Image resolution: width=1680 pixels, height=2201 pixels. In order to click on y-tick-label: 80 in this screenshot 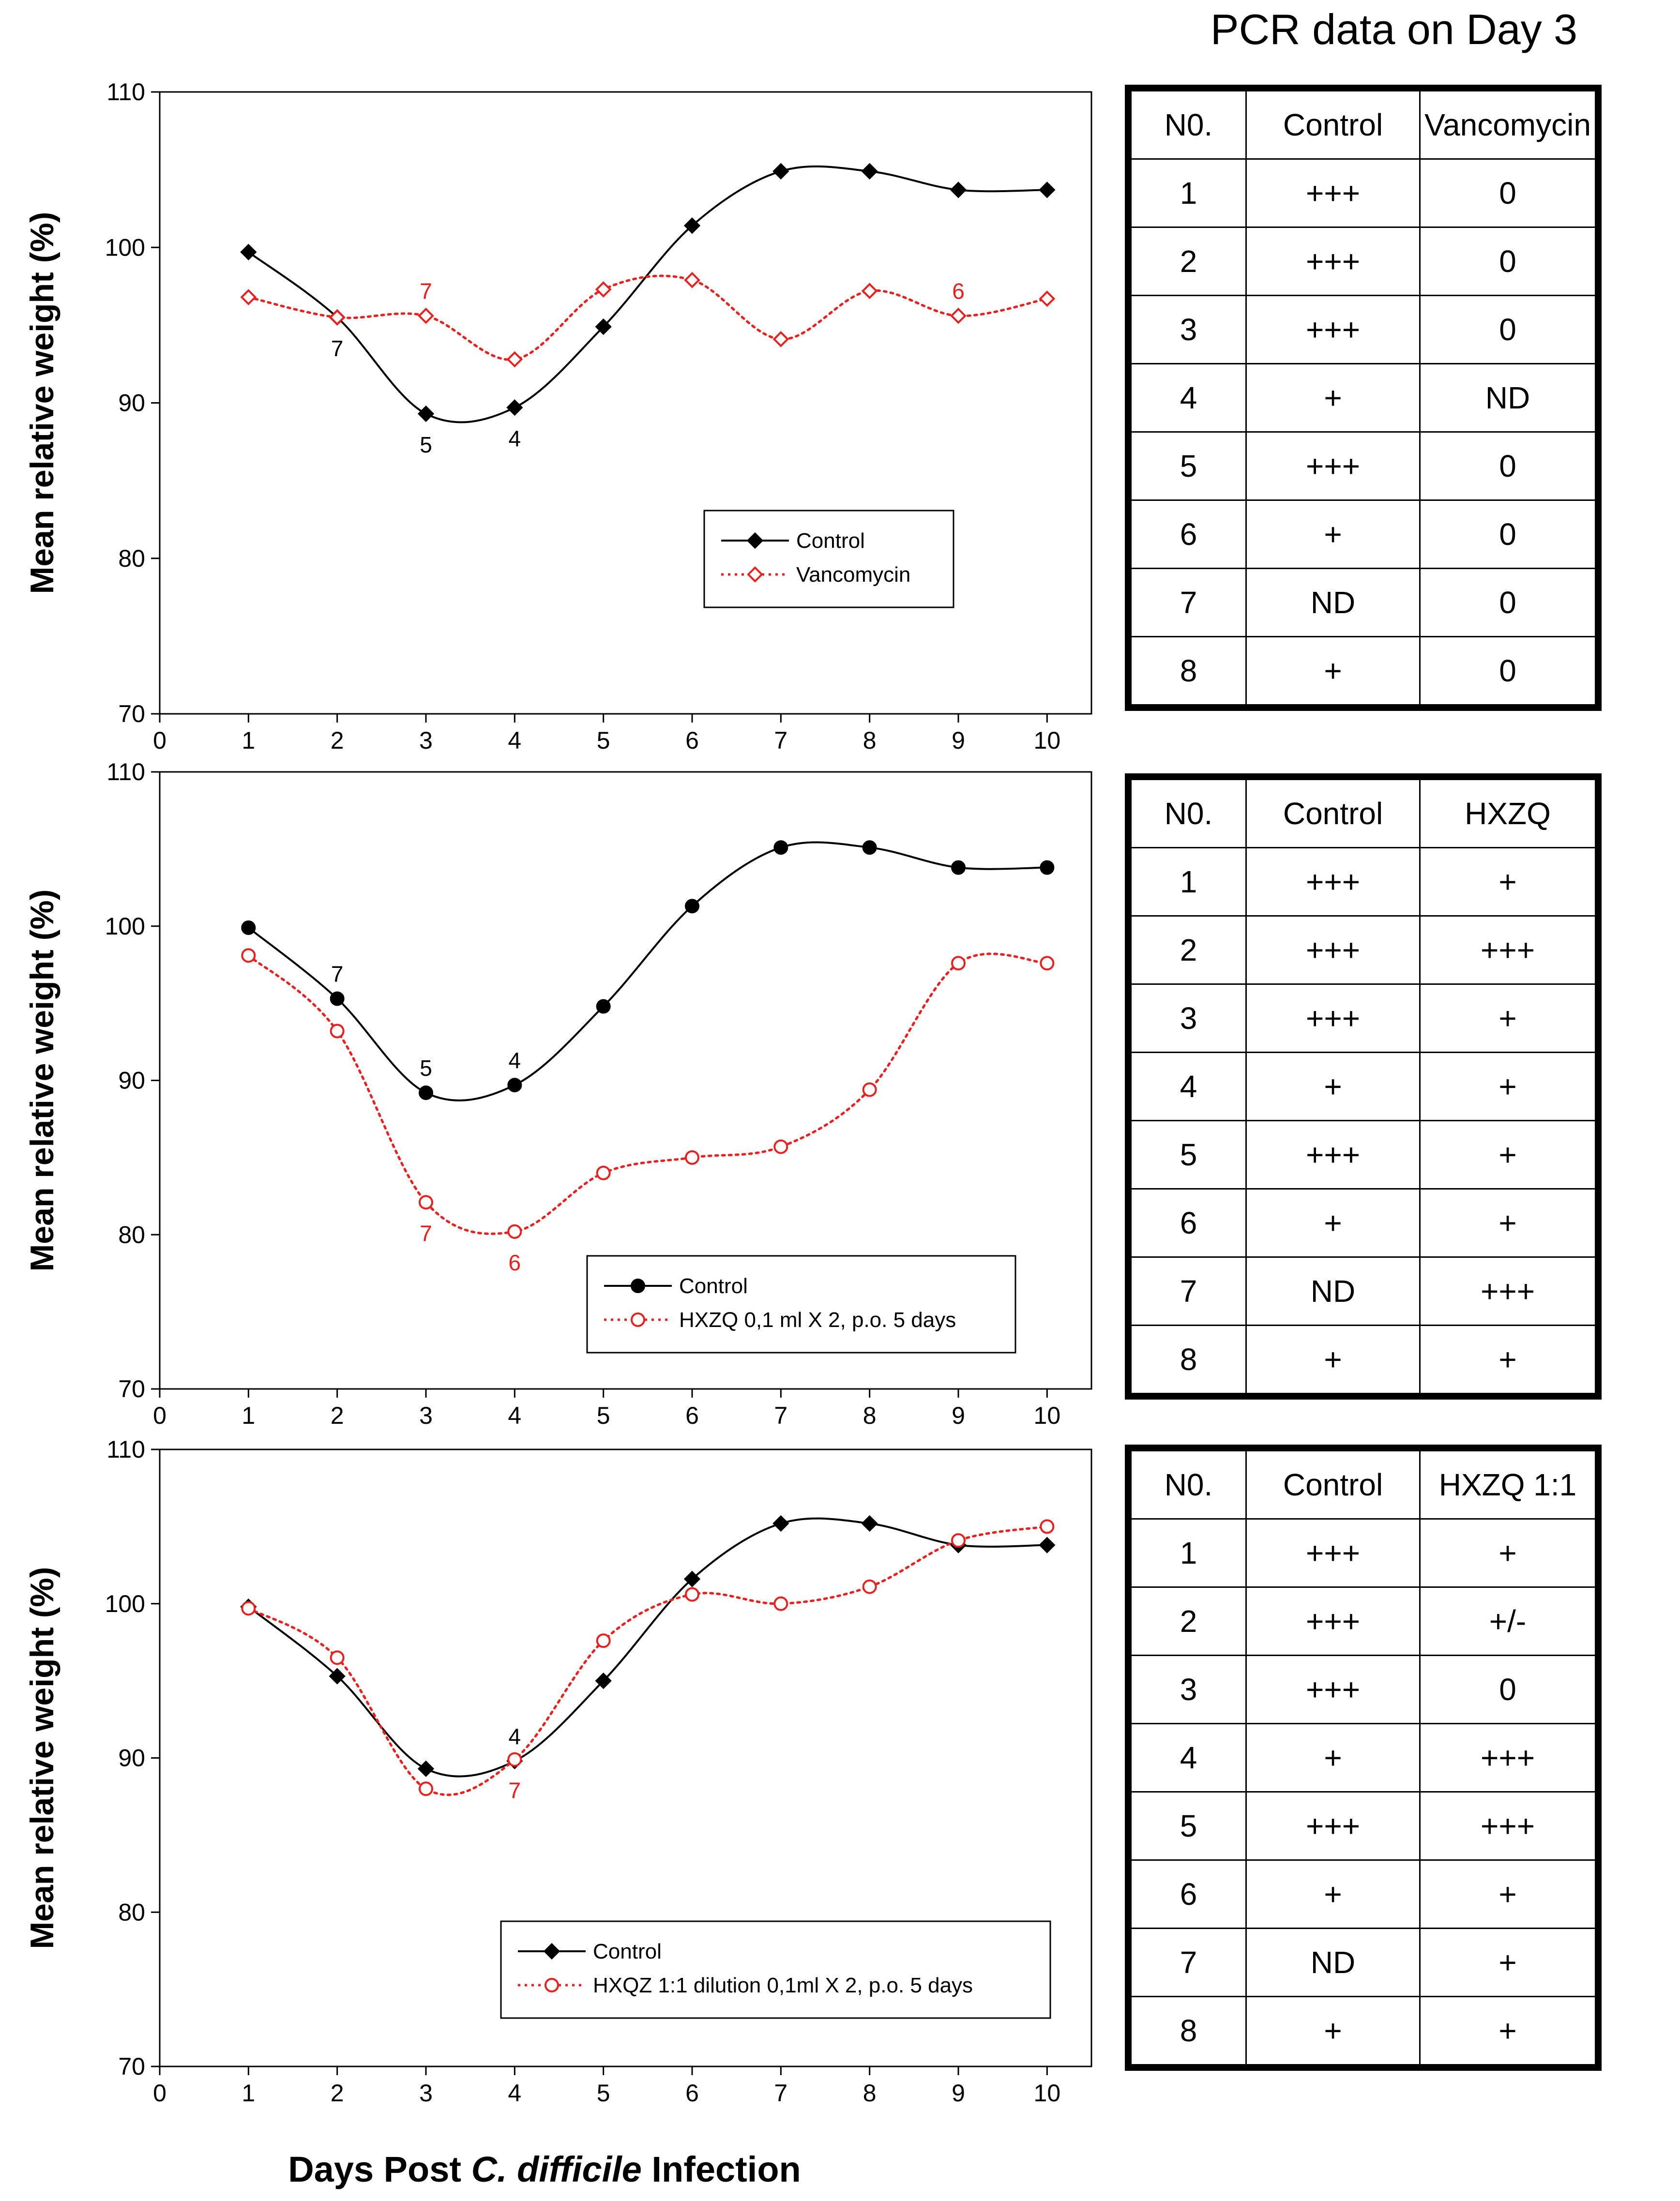, I will do `click(131, 558)`.